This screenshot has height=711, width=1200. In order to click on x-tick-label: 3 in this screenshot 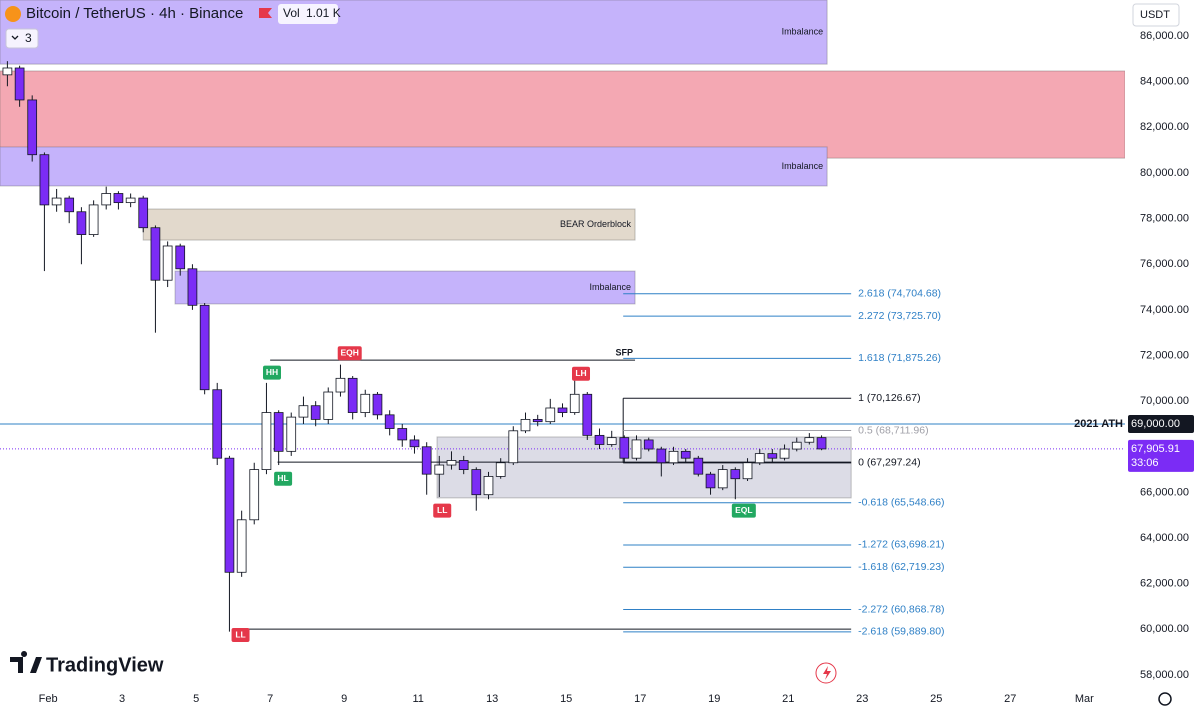, I will do `click(122, 699)`.